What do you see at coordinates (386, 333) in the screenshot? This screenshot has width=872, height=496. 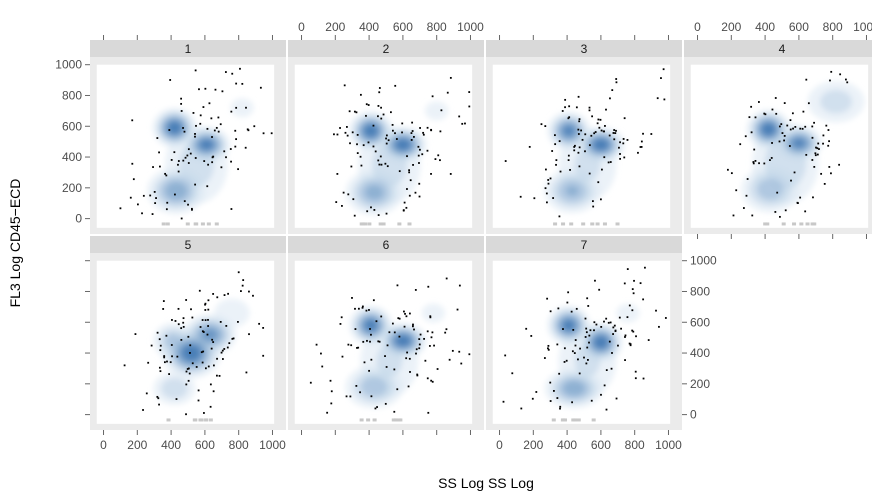 I see `panel-6: 6` at bounding box center [386, 333].